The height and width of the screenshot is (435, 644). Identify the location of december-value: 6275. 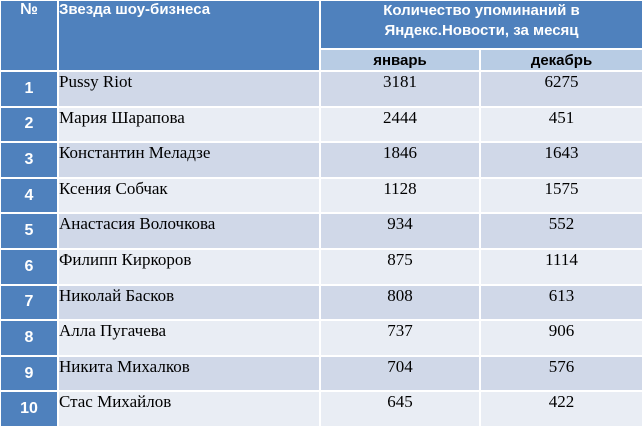
(561, 90).